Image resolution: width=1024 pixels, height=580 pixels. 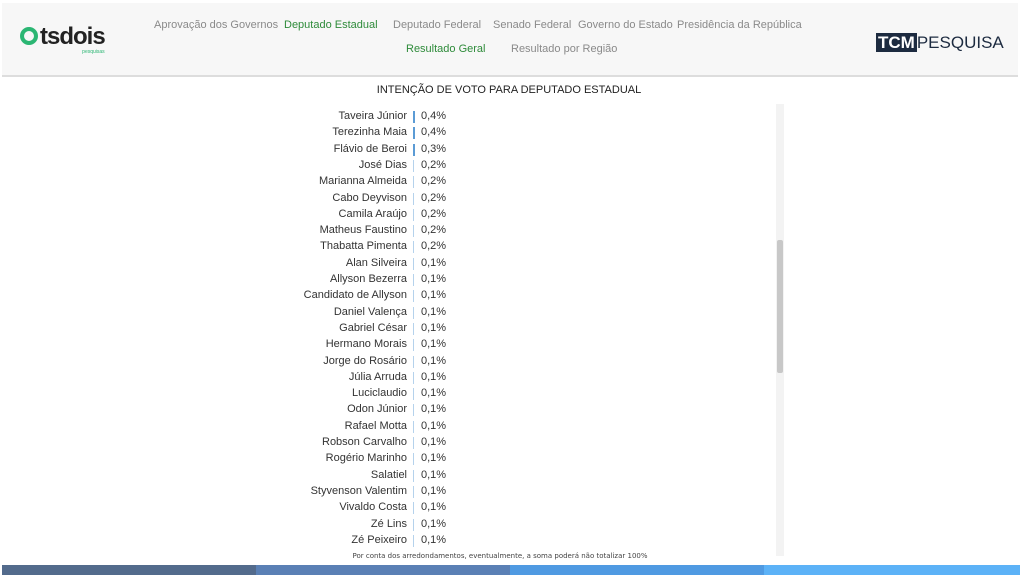 I want to click on subnav-resultado-geral: Resultado Geral, so click(x=446, y=49).